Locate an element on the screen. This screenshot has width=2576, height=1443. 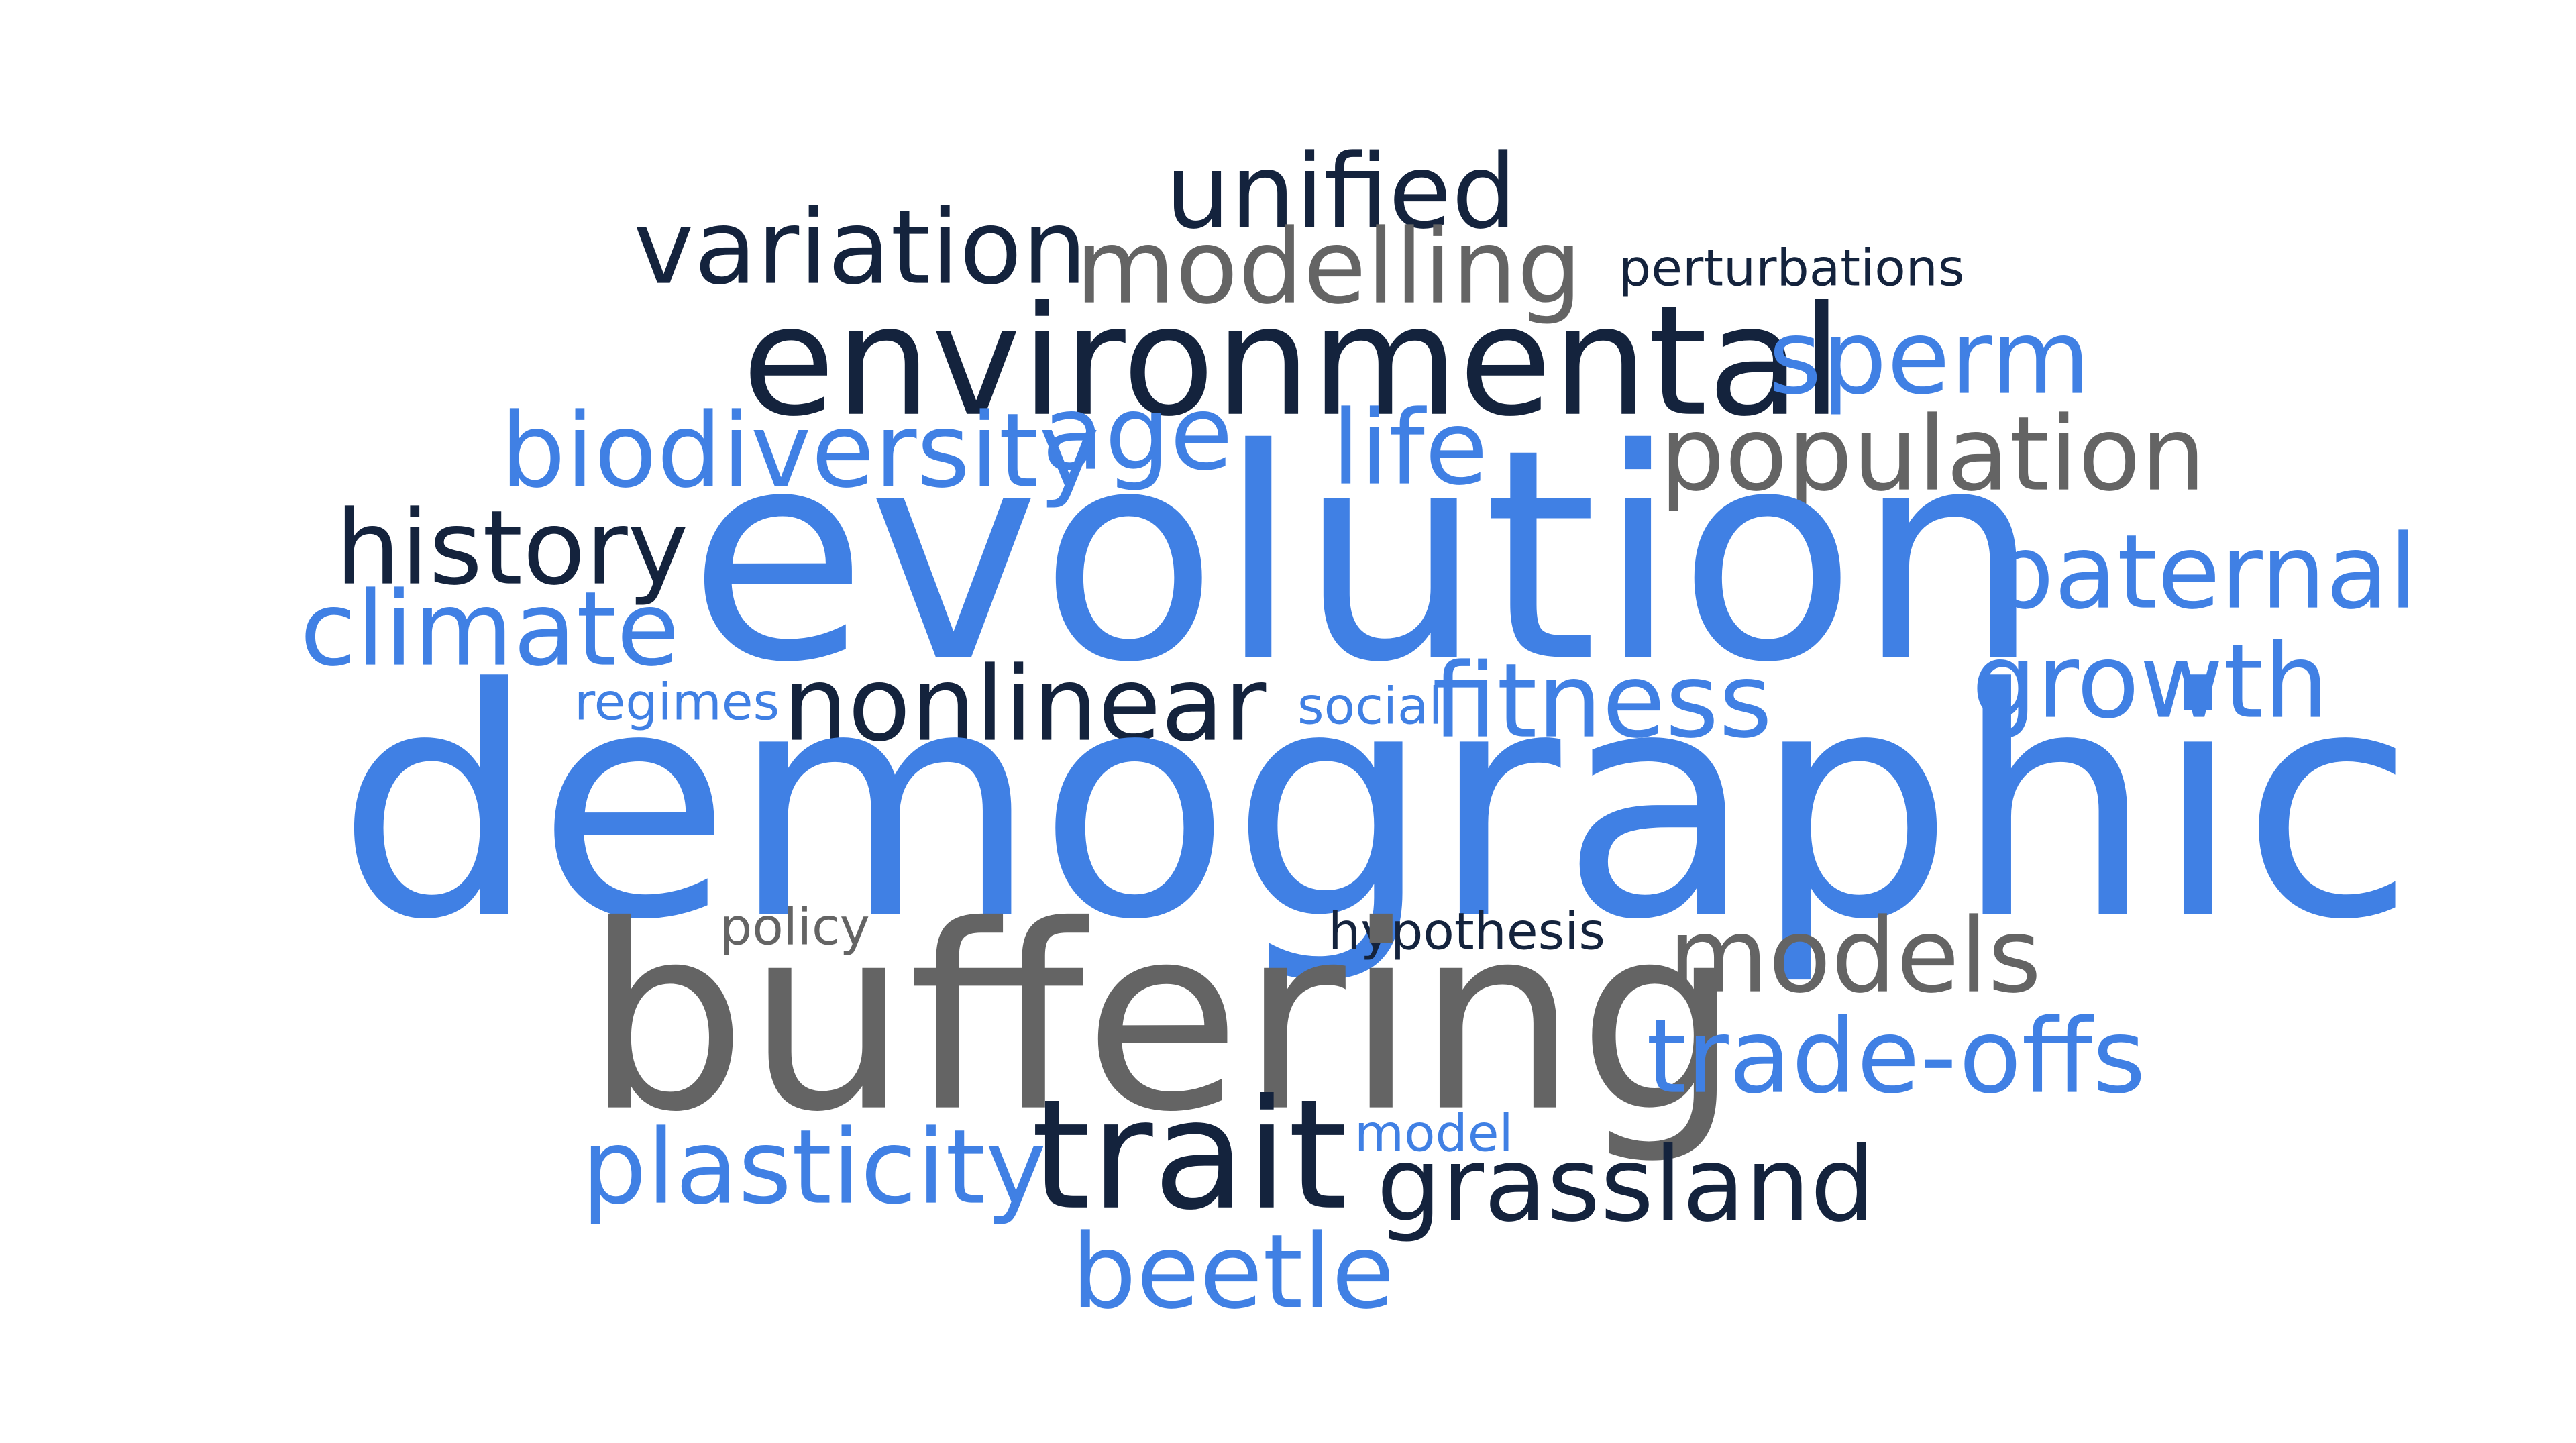
word-perturbations: perturbations is located at coordinates (1792, 267).